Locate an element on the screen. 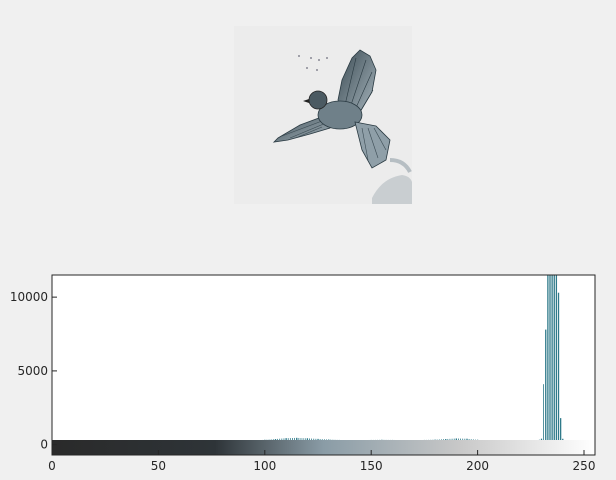 This screenshot has width=616, height=480. x-tick-label: 250 is located at coordinates (584, 466).